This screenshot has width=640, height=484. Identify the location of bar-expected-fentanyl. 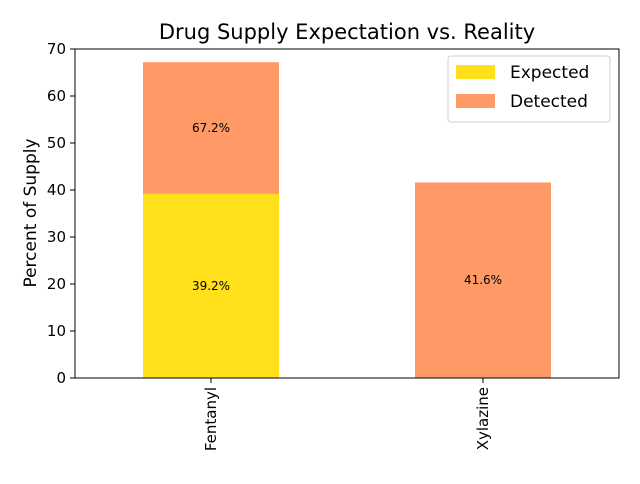
(211, 285).